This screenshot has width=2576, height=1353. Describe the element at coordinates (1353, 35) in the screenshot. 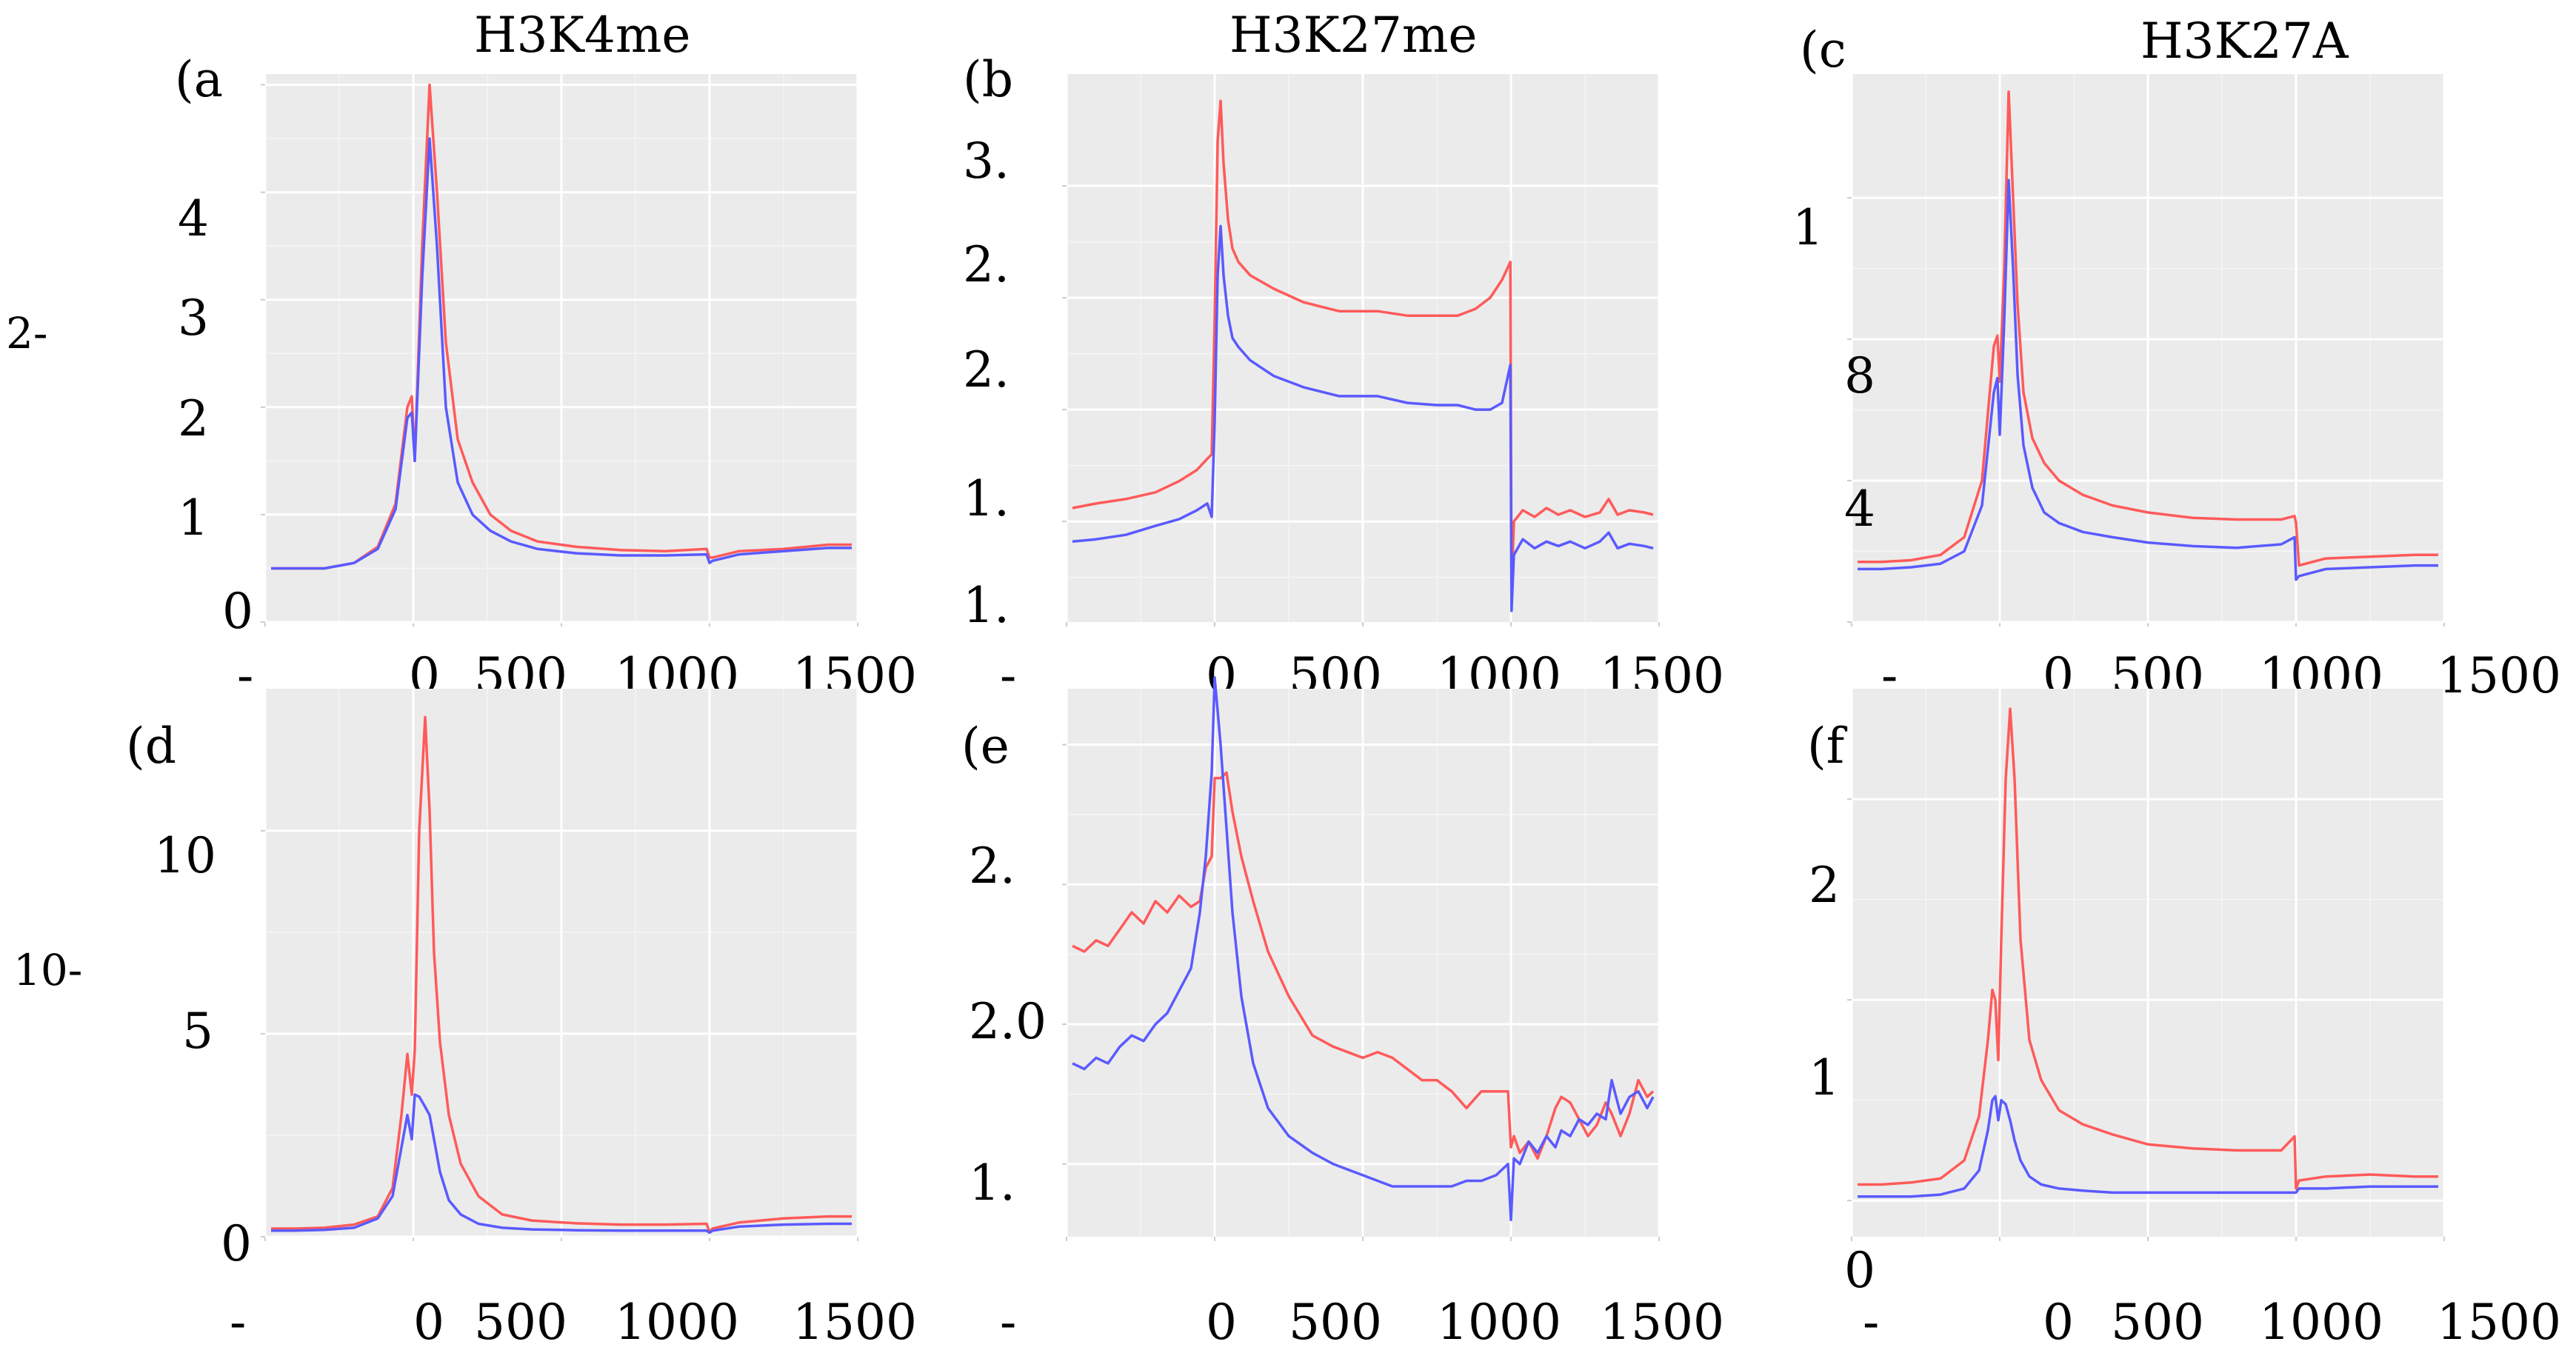

I see `panel-title: H3K27me` at that location.